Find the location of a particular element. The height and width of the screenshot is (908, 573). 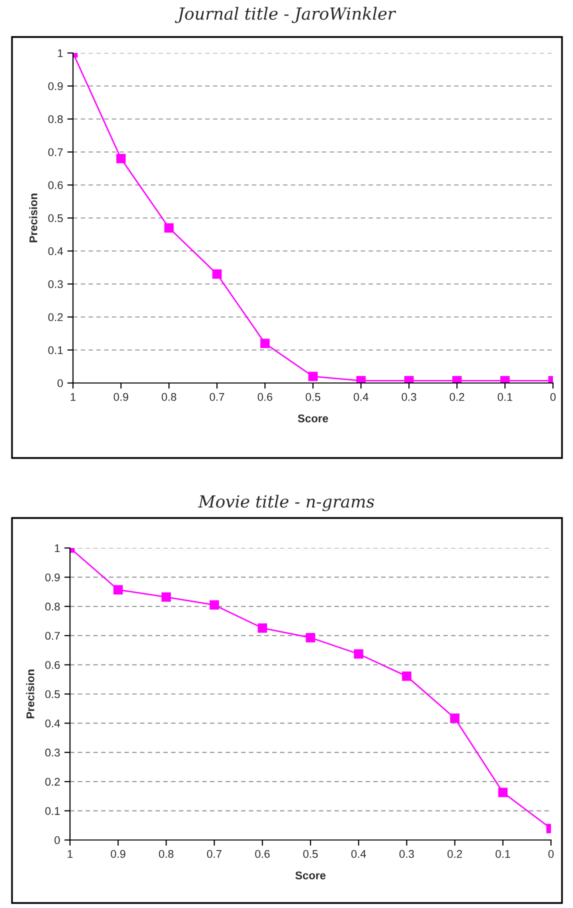

chart-title: Journal title - JaroWinkler is located at coordinates (285, 15).